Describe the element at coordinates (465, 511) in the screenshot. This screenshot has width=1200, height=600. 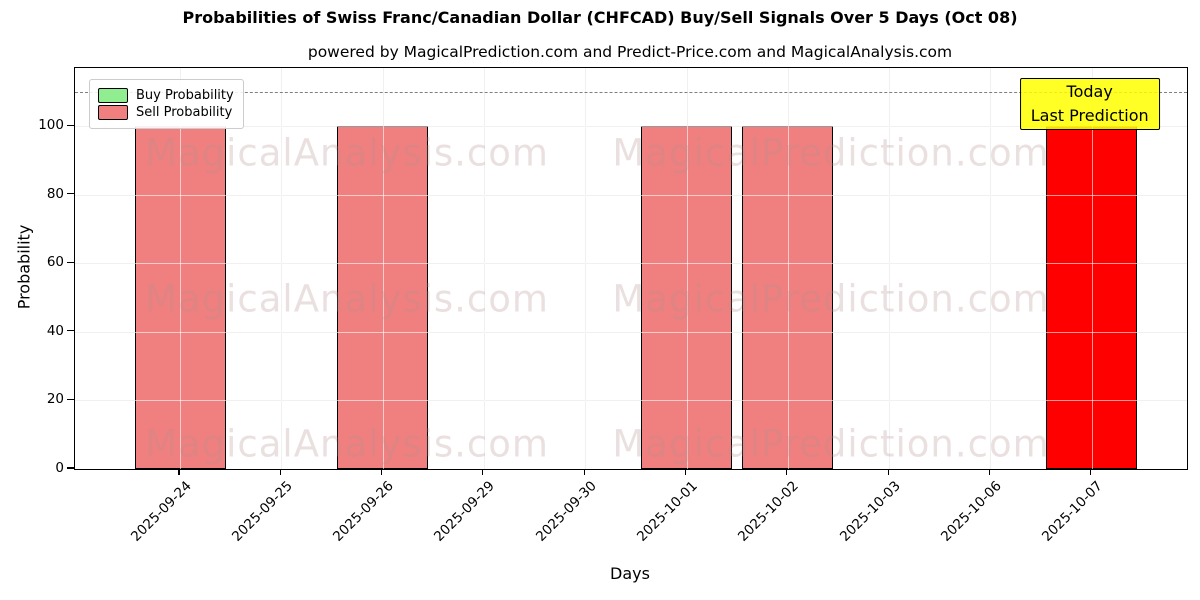
I see `x-tick-label-text: 2025-09-29` at that location.